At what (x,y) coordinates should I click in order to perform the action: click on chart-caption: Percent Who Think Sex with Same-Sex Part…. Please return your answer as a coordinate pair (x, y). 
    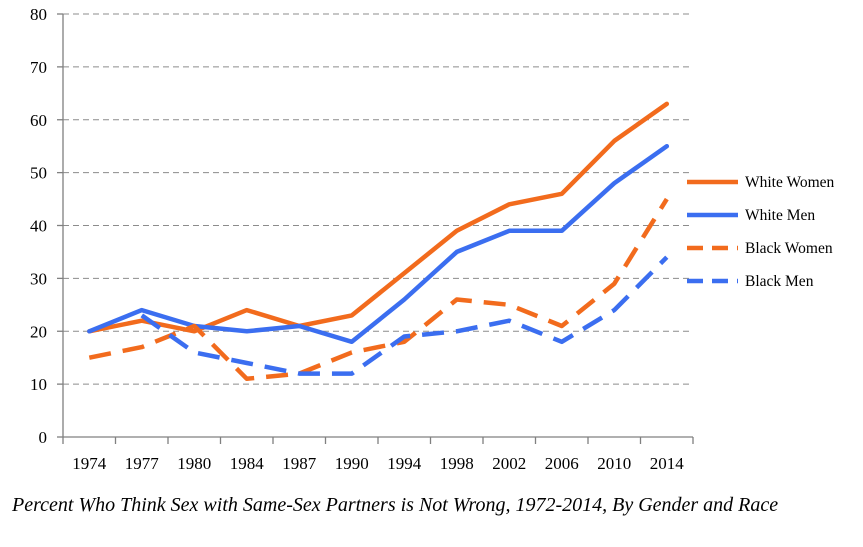
    Looking at the image, I should click on (395, 505).